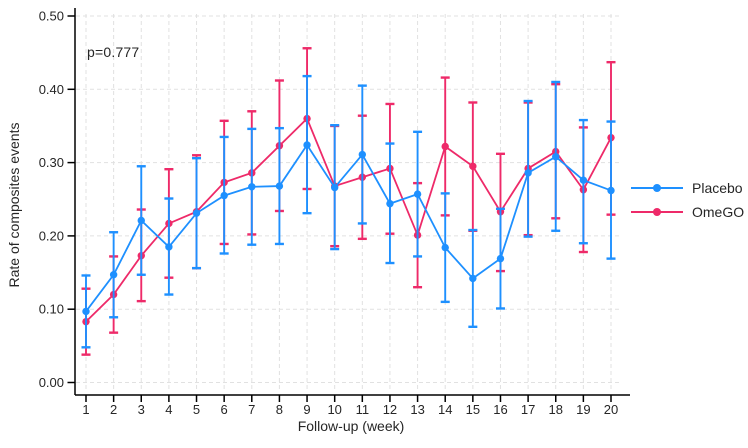  What do you see at coordinates (718, 212) in the screenshot?
I see `legend-label-omego: OmeGO` at bounding box center [718, 212].